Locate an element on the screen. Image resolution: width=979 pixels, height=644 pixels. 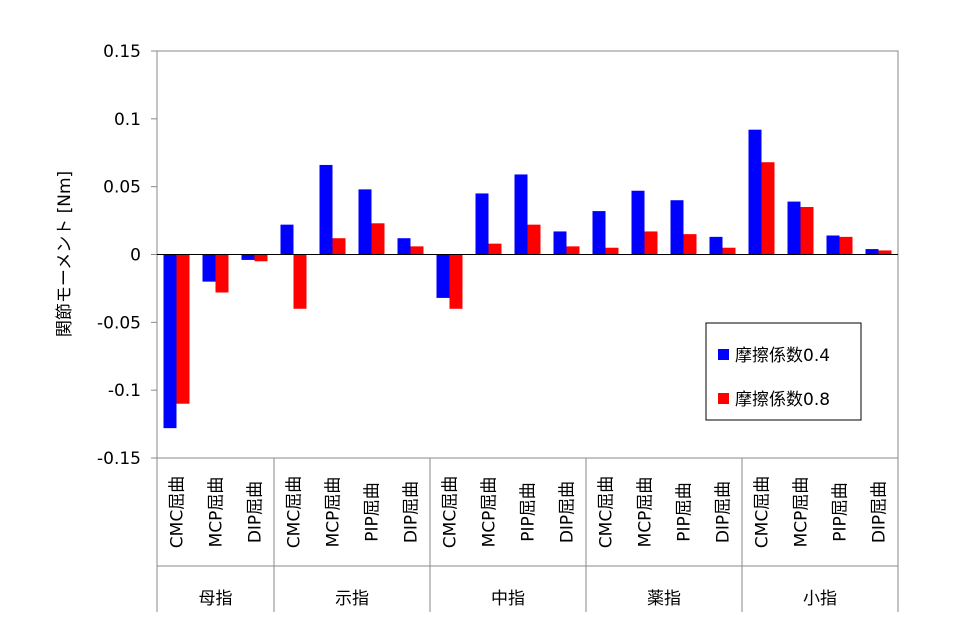
legend-box is located at coordinates (783, 371).